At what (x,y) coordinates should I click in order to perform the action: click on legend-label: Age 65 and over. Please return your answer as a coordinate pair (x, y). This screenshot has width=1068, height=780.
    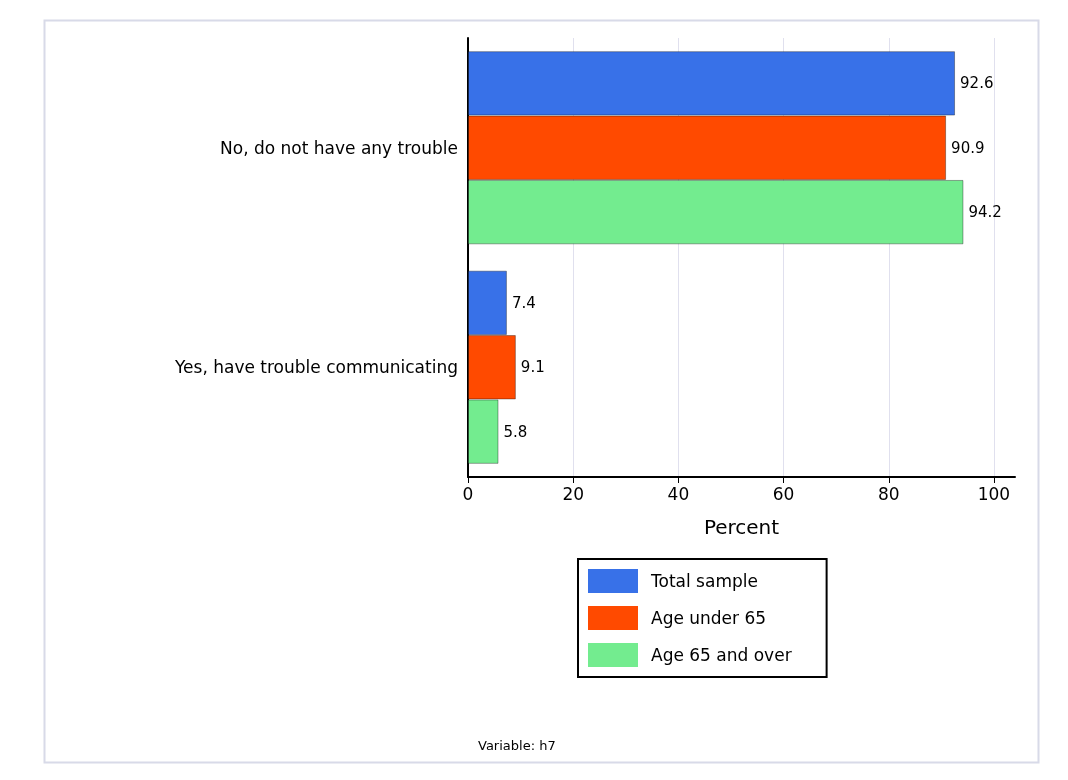
    Looking at the image, I should click on (721, 655).